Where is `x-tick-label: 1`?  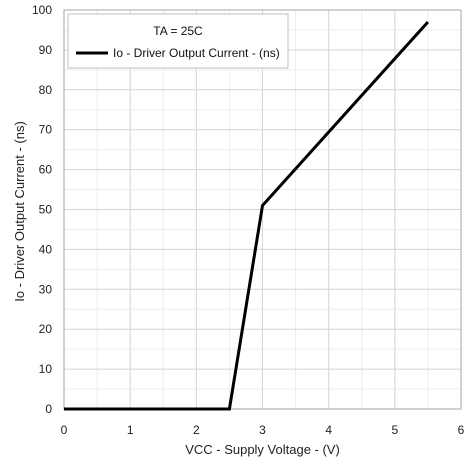
x-tick-label: 1 is located at coordinates (130, 430).